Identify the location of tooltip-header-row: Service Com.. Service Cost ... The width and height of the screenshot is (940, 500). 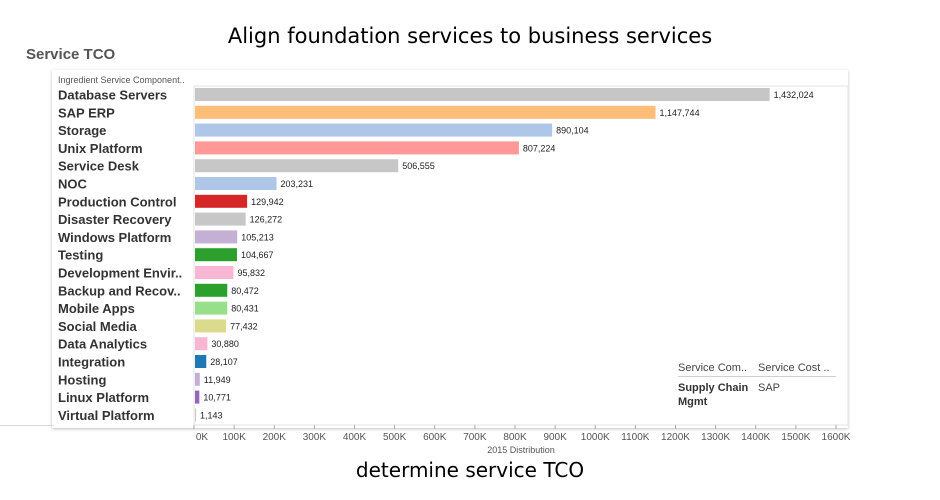
(757, 369).